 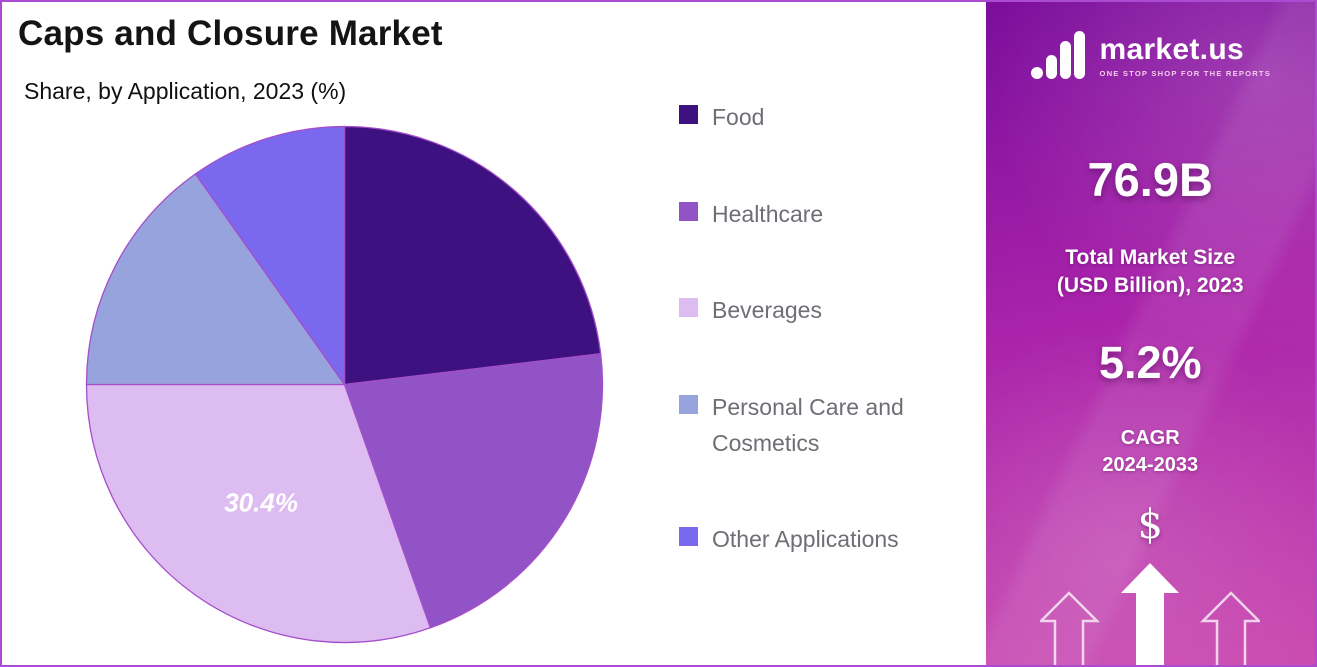 What do you see at coordinates (261, 502) in the screenshot?
I see `pie-data-label: 30.4%` at bounding box center [261, 502].